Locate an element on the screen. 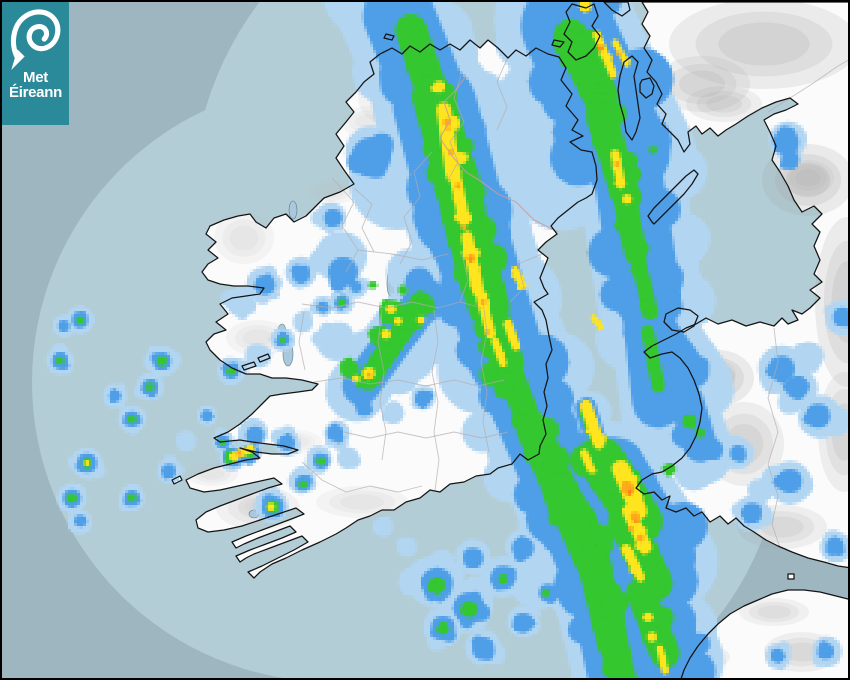 Image resolution: width=850 pixels, height=680 pixels. coastline-tory is located at coordinates (389, 37).